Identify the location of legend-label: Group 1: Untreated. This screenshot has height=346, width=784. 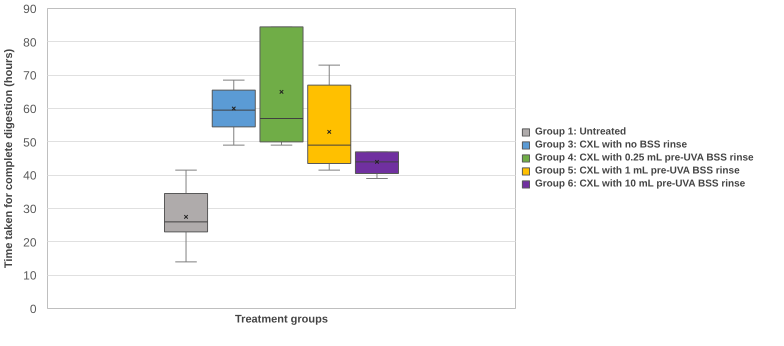
(580, 132).